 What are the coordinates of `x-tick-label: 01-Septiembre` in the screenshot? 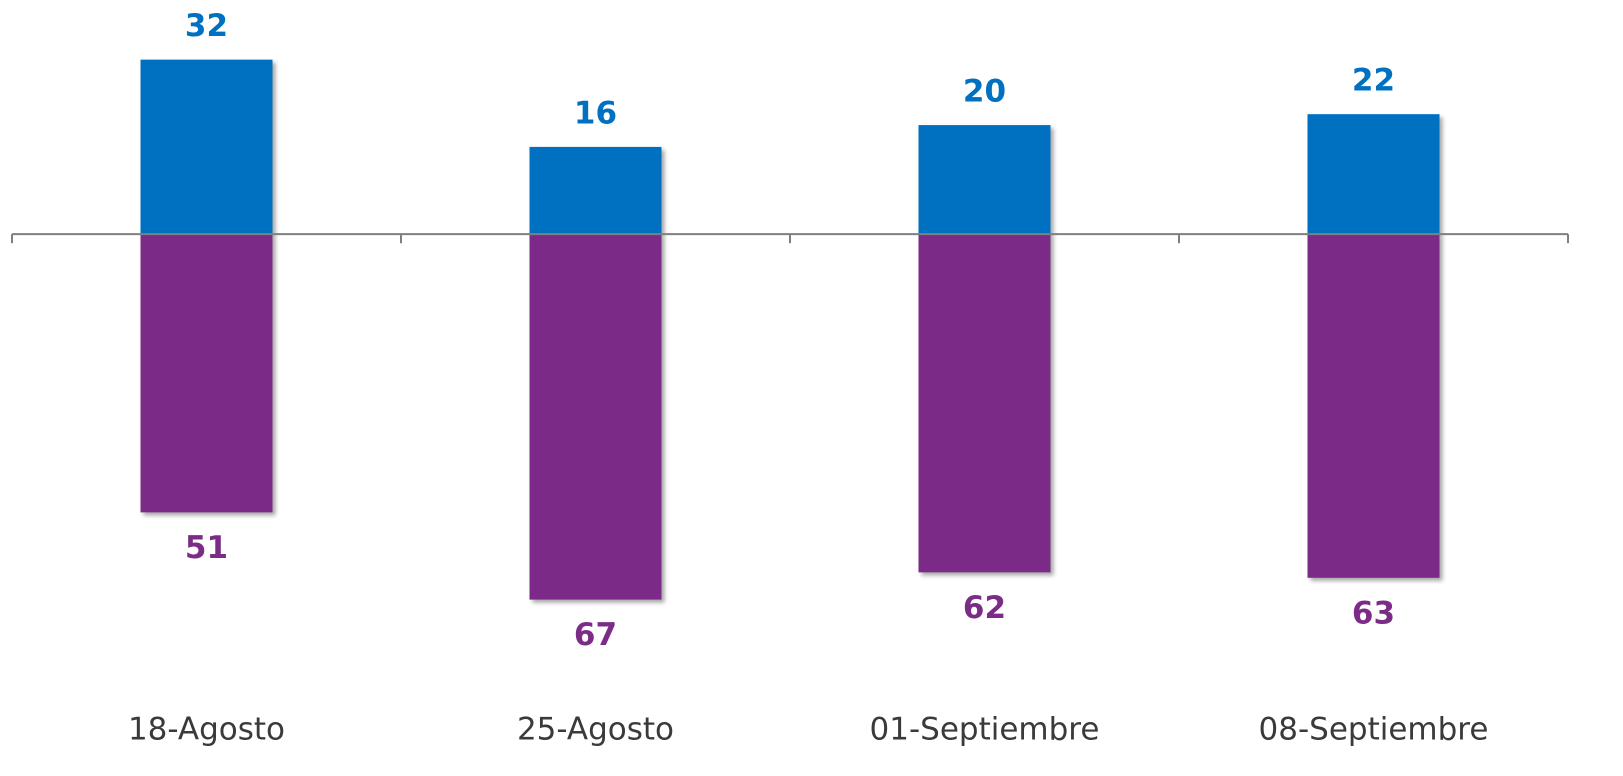 It's located at (985, 730).